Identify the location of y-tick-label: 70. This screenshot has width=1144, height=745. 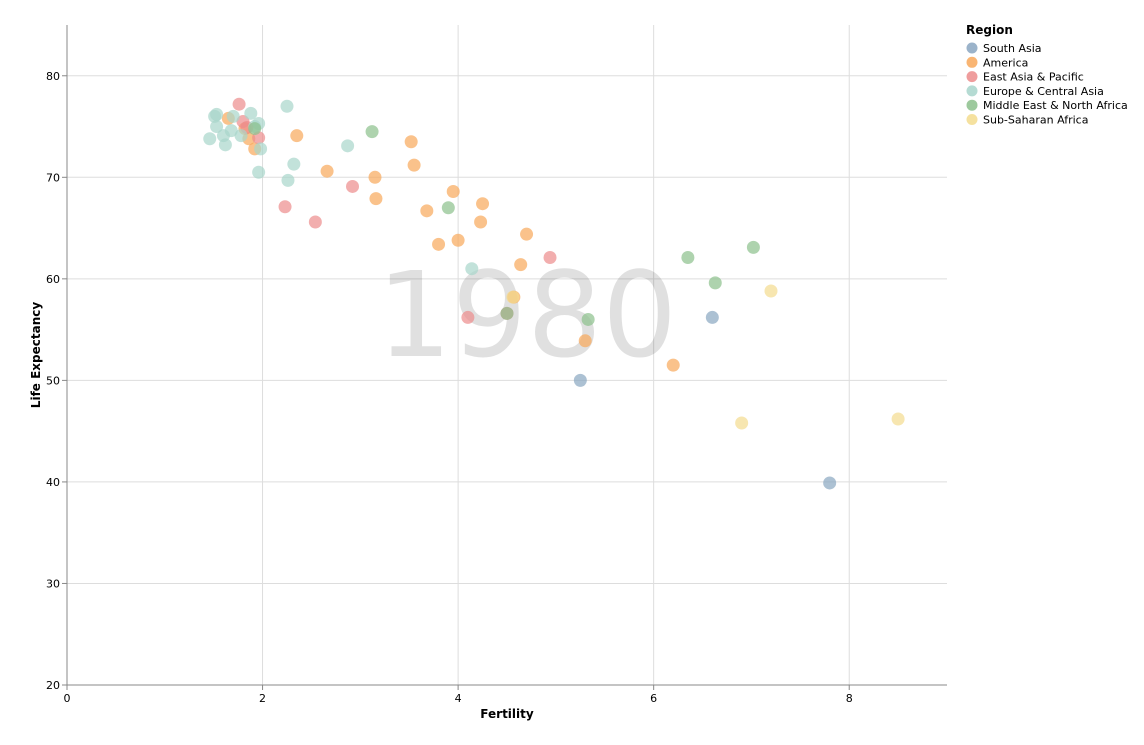
(53, 177).